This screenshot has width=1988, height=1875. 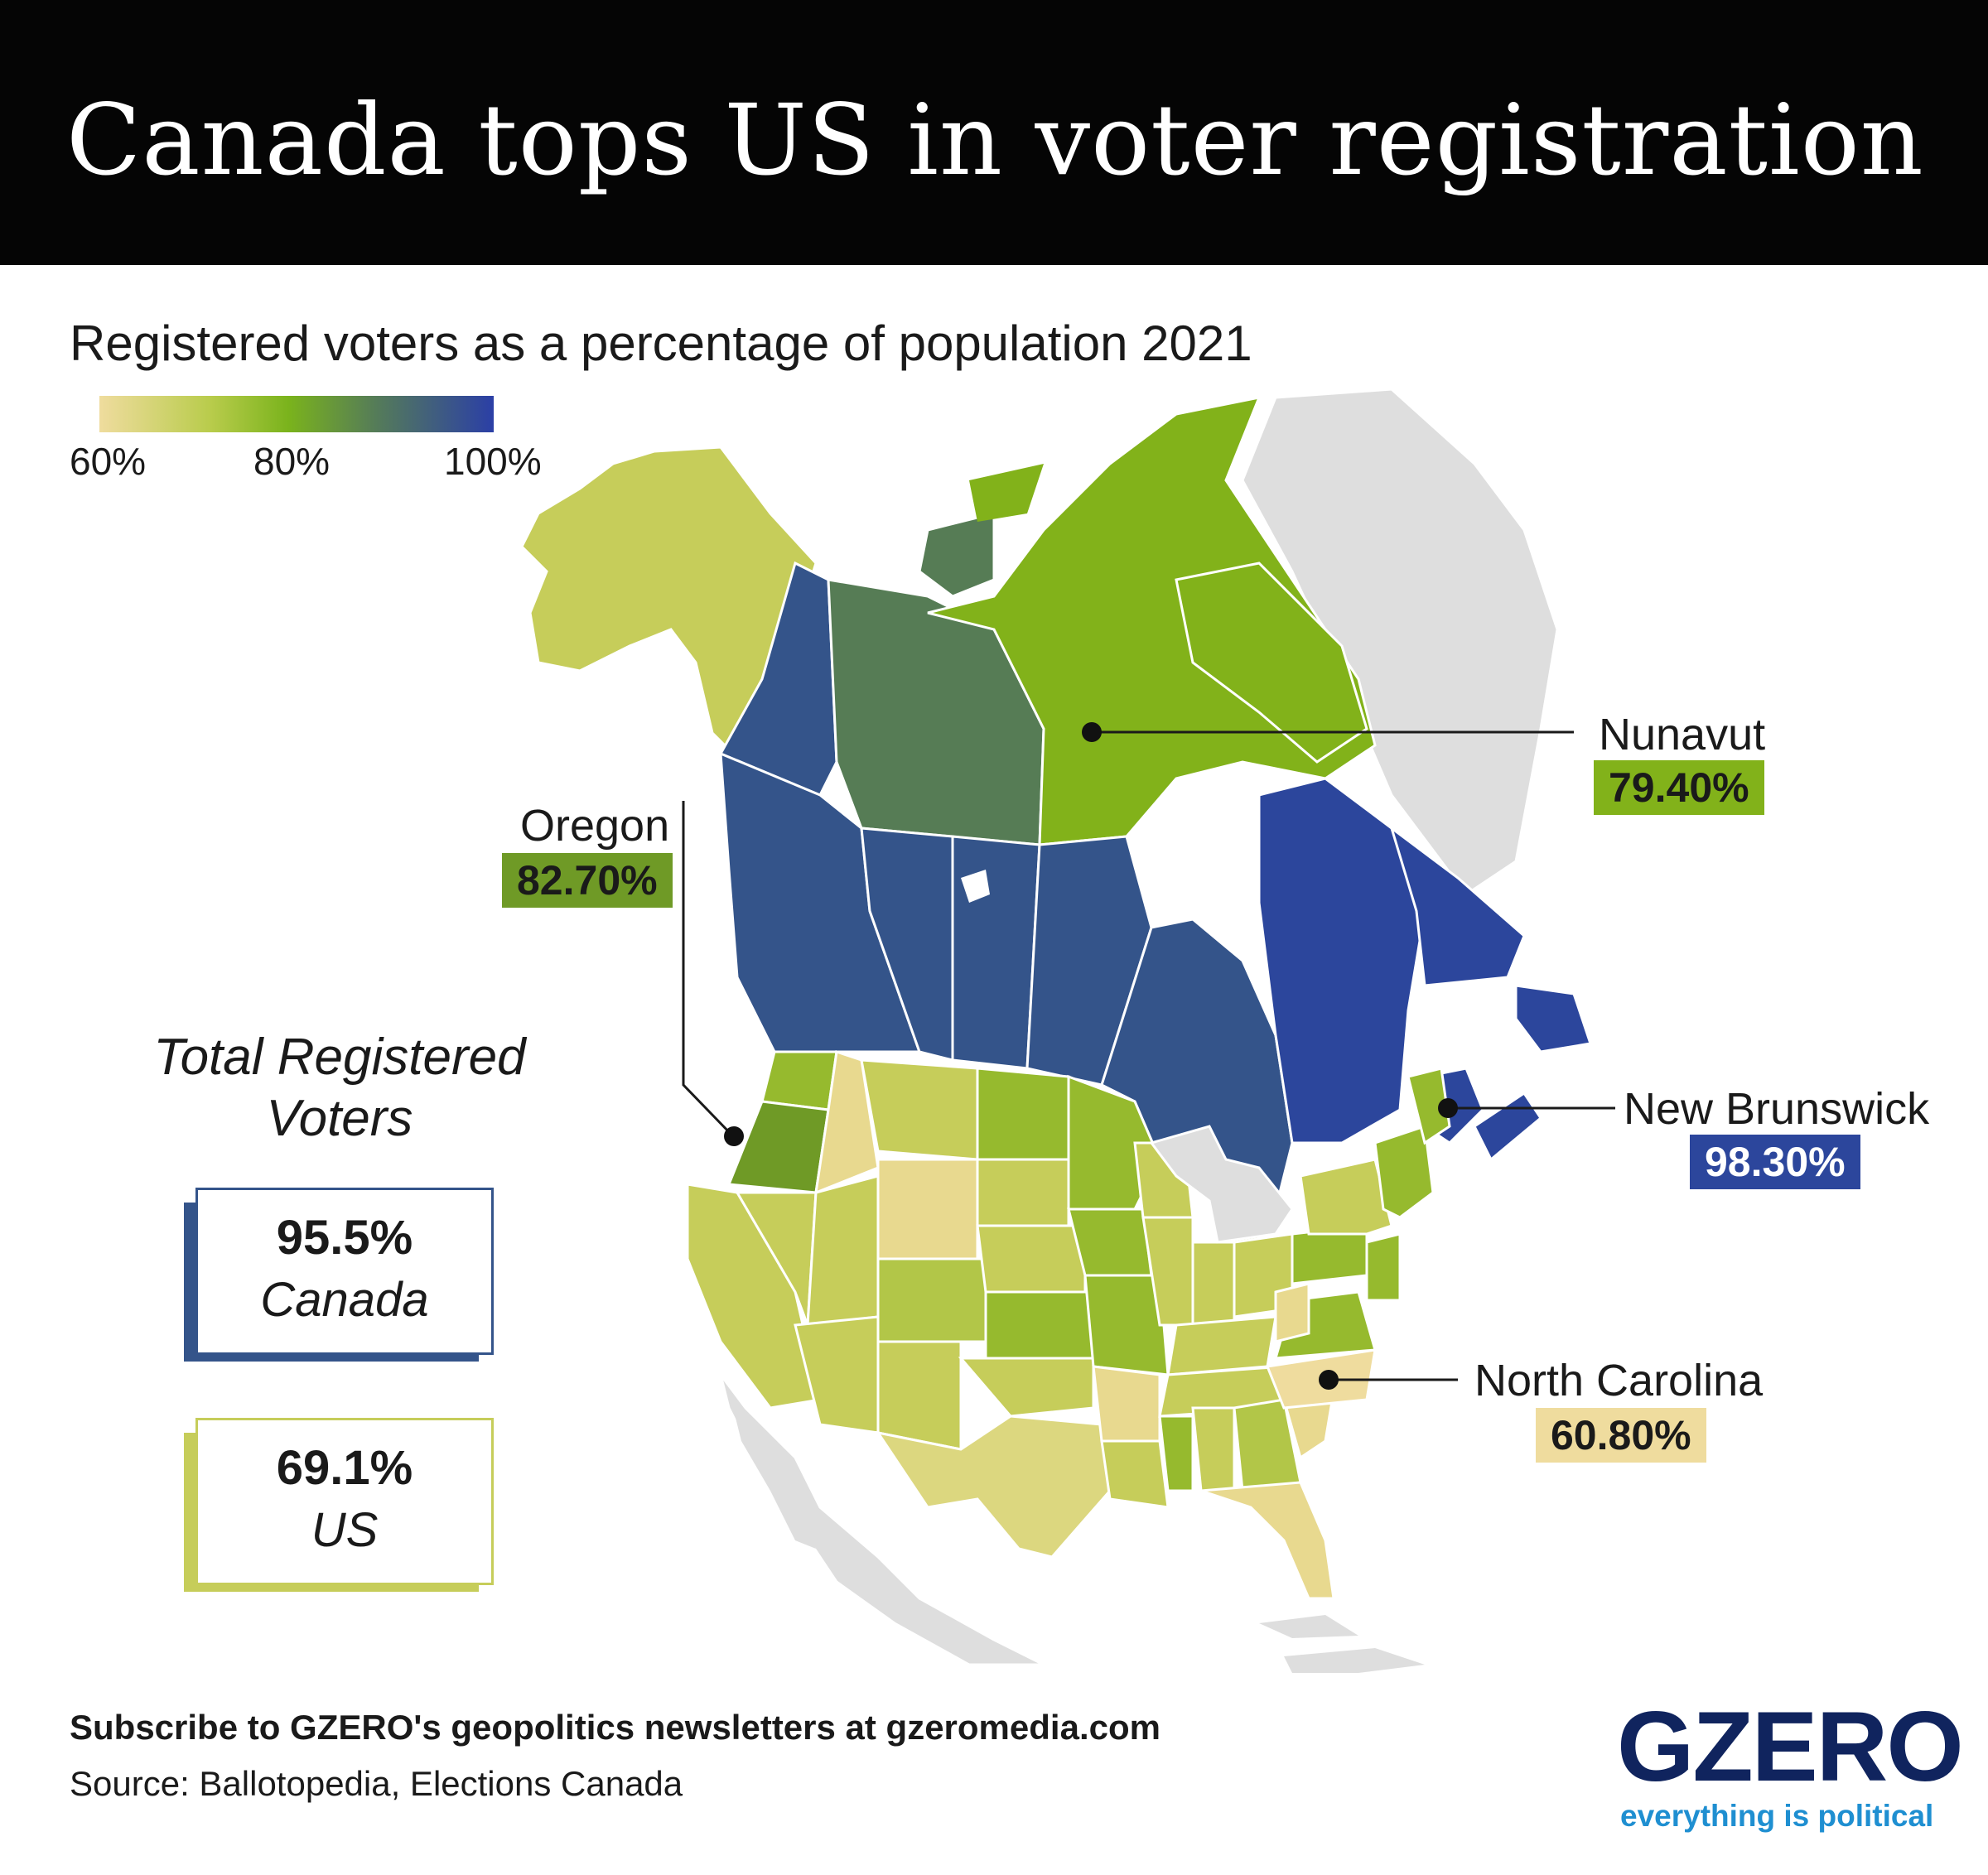 I want to click on nebraska, so click(x=1031, y=1259).